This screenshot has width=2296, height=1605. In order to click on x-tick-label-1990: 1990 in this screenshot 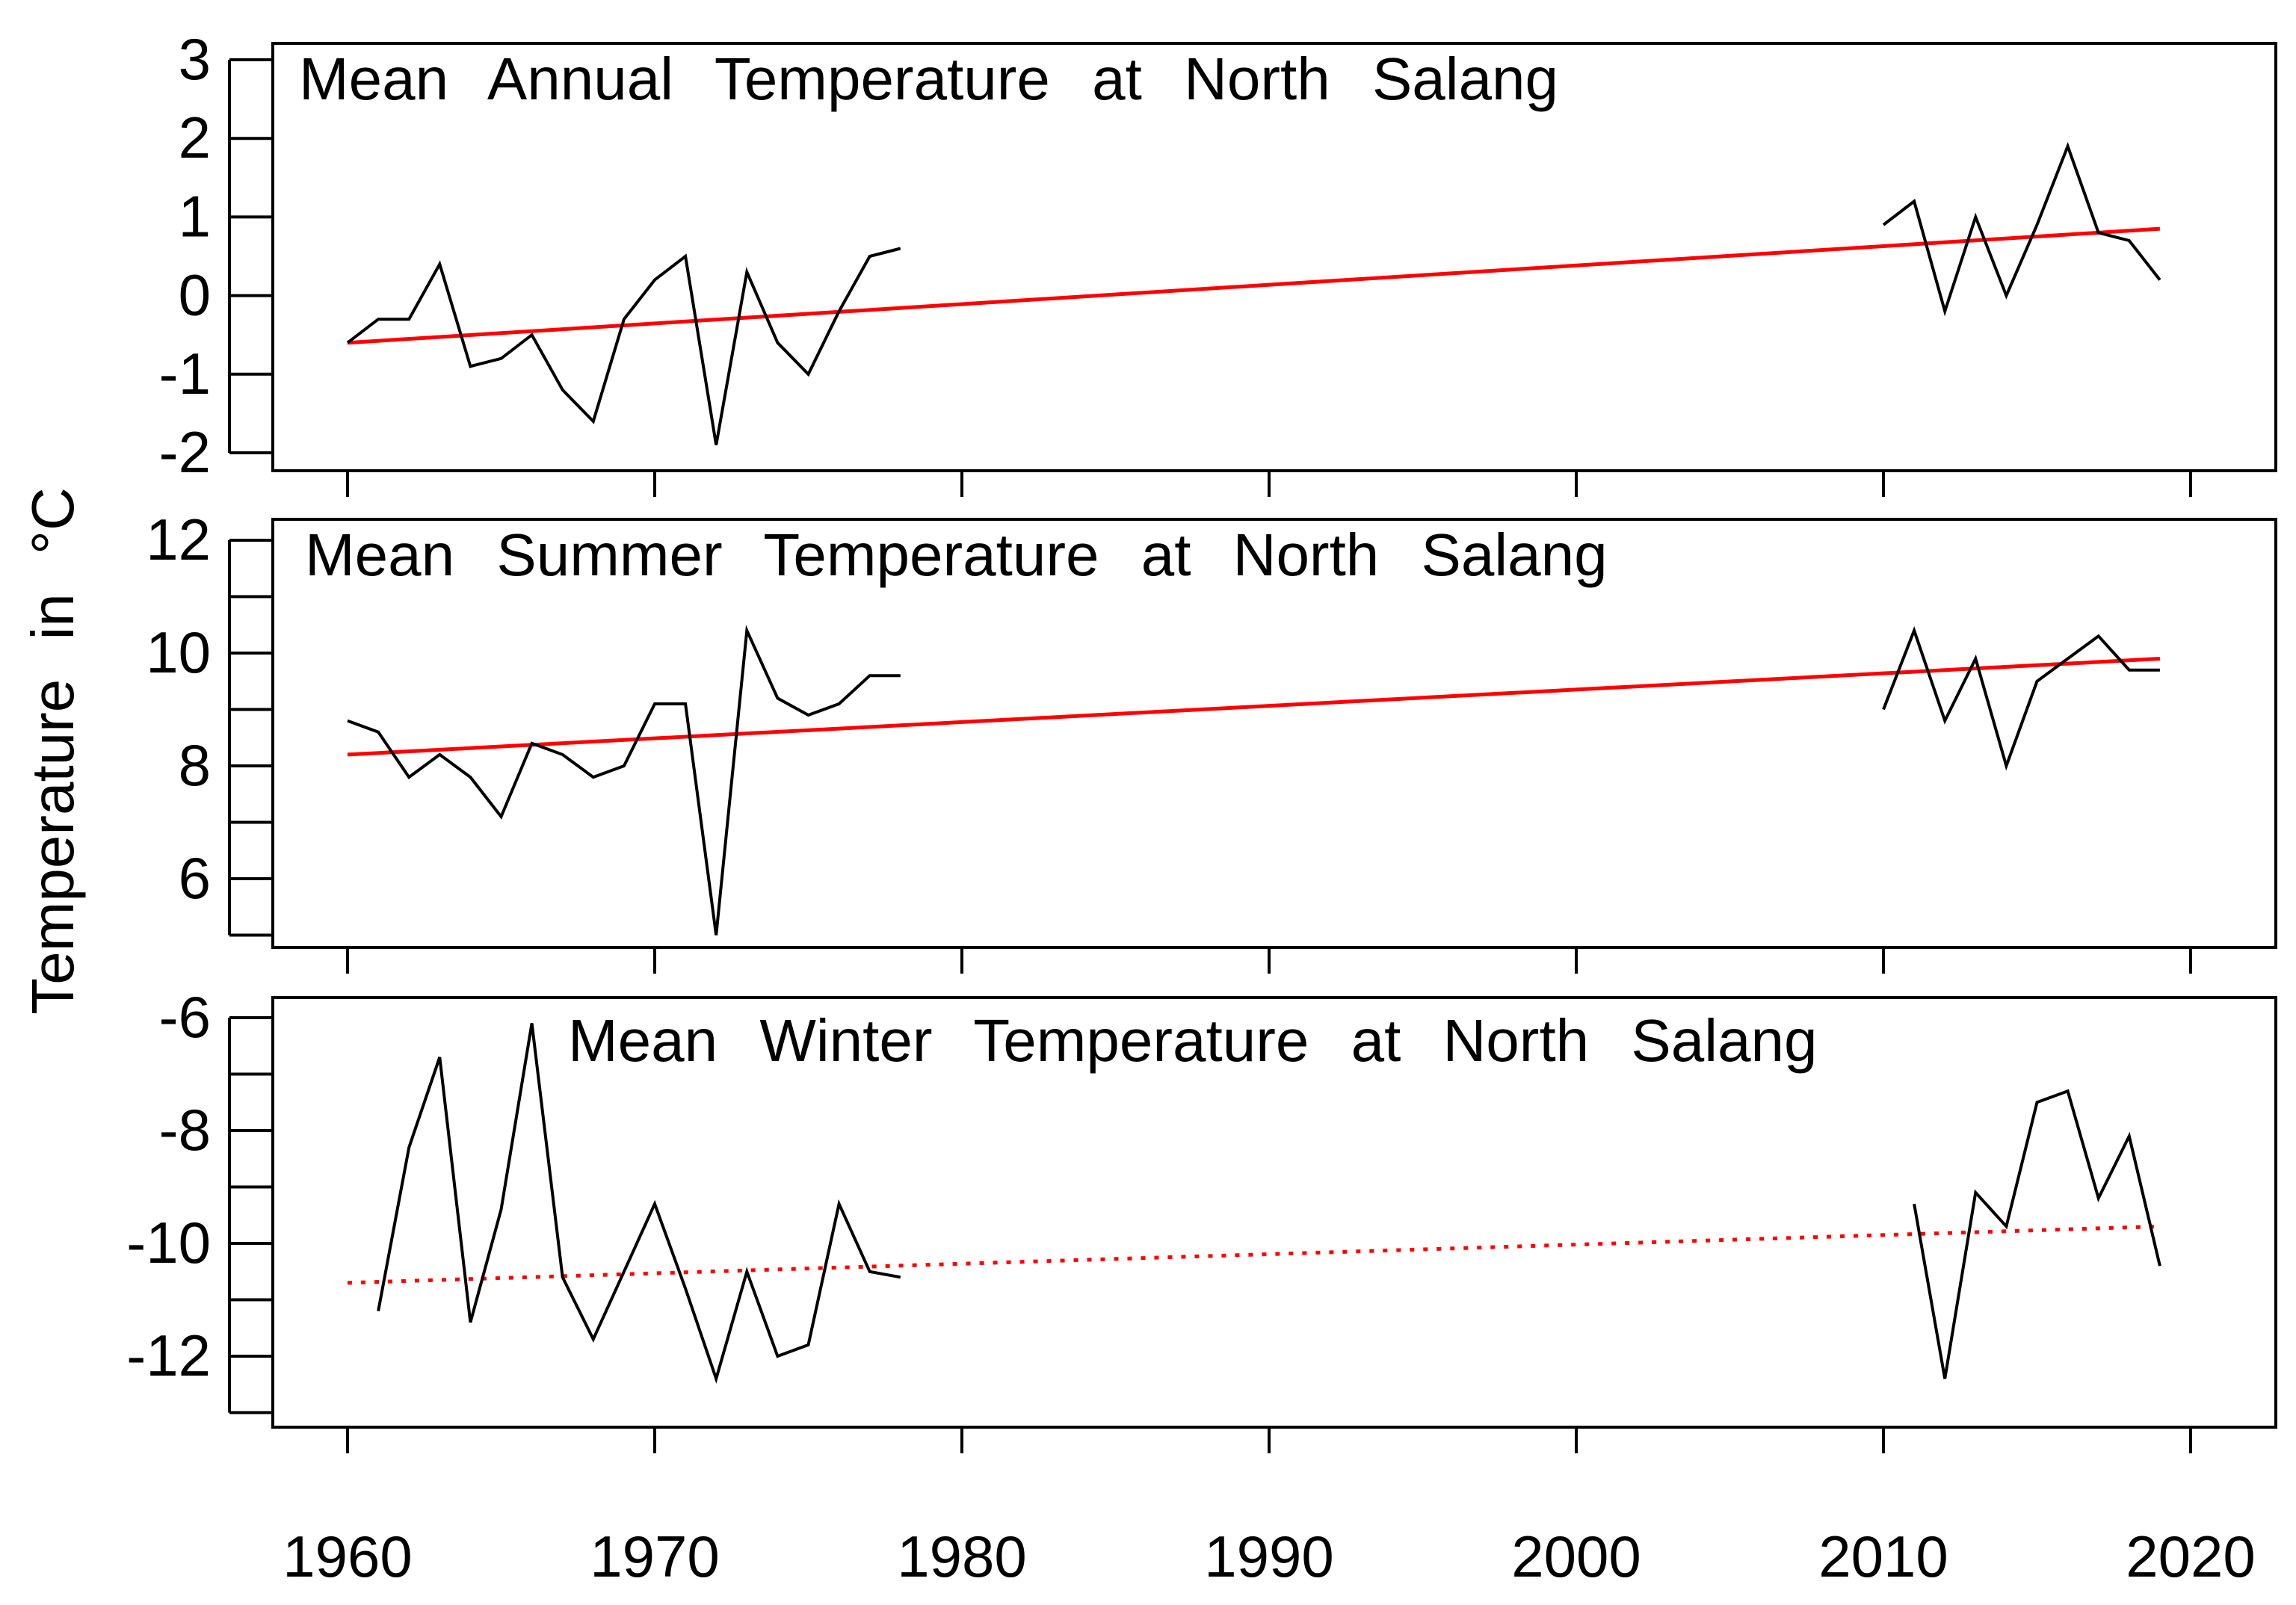, I will do `click(1269, 1557)`.